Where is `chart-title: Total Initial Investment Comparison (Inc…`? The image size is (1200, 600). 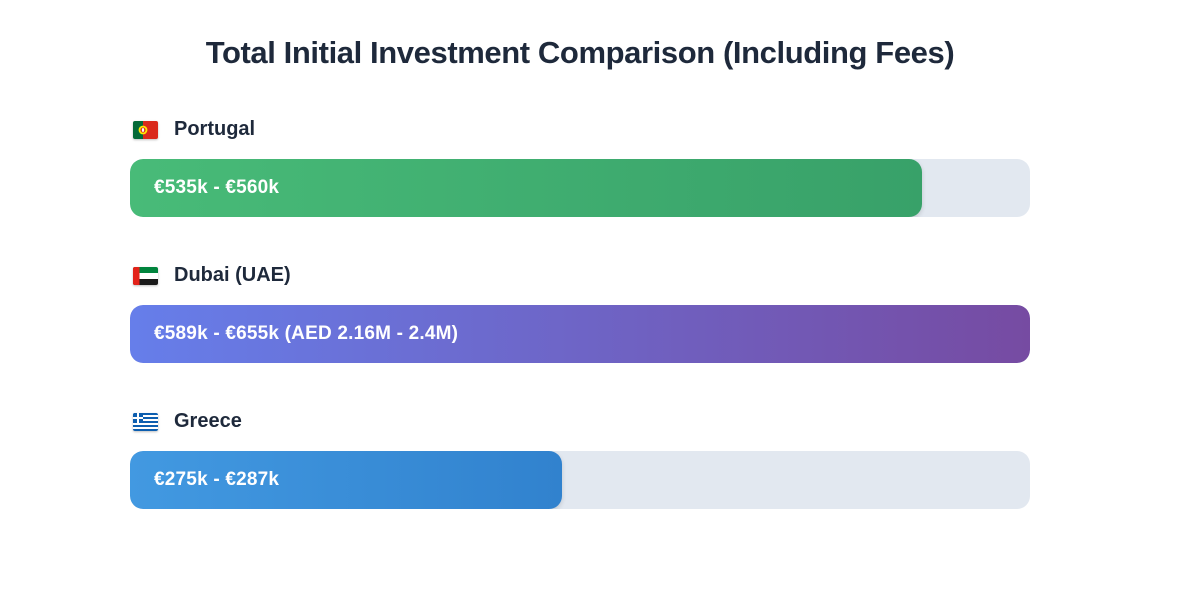
chart-title: Total Initial Investment Comparison (Inc… is located at coordinates (580, 52).